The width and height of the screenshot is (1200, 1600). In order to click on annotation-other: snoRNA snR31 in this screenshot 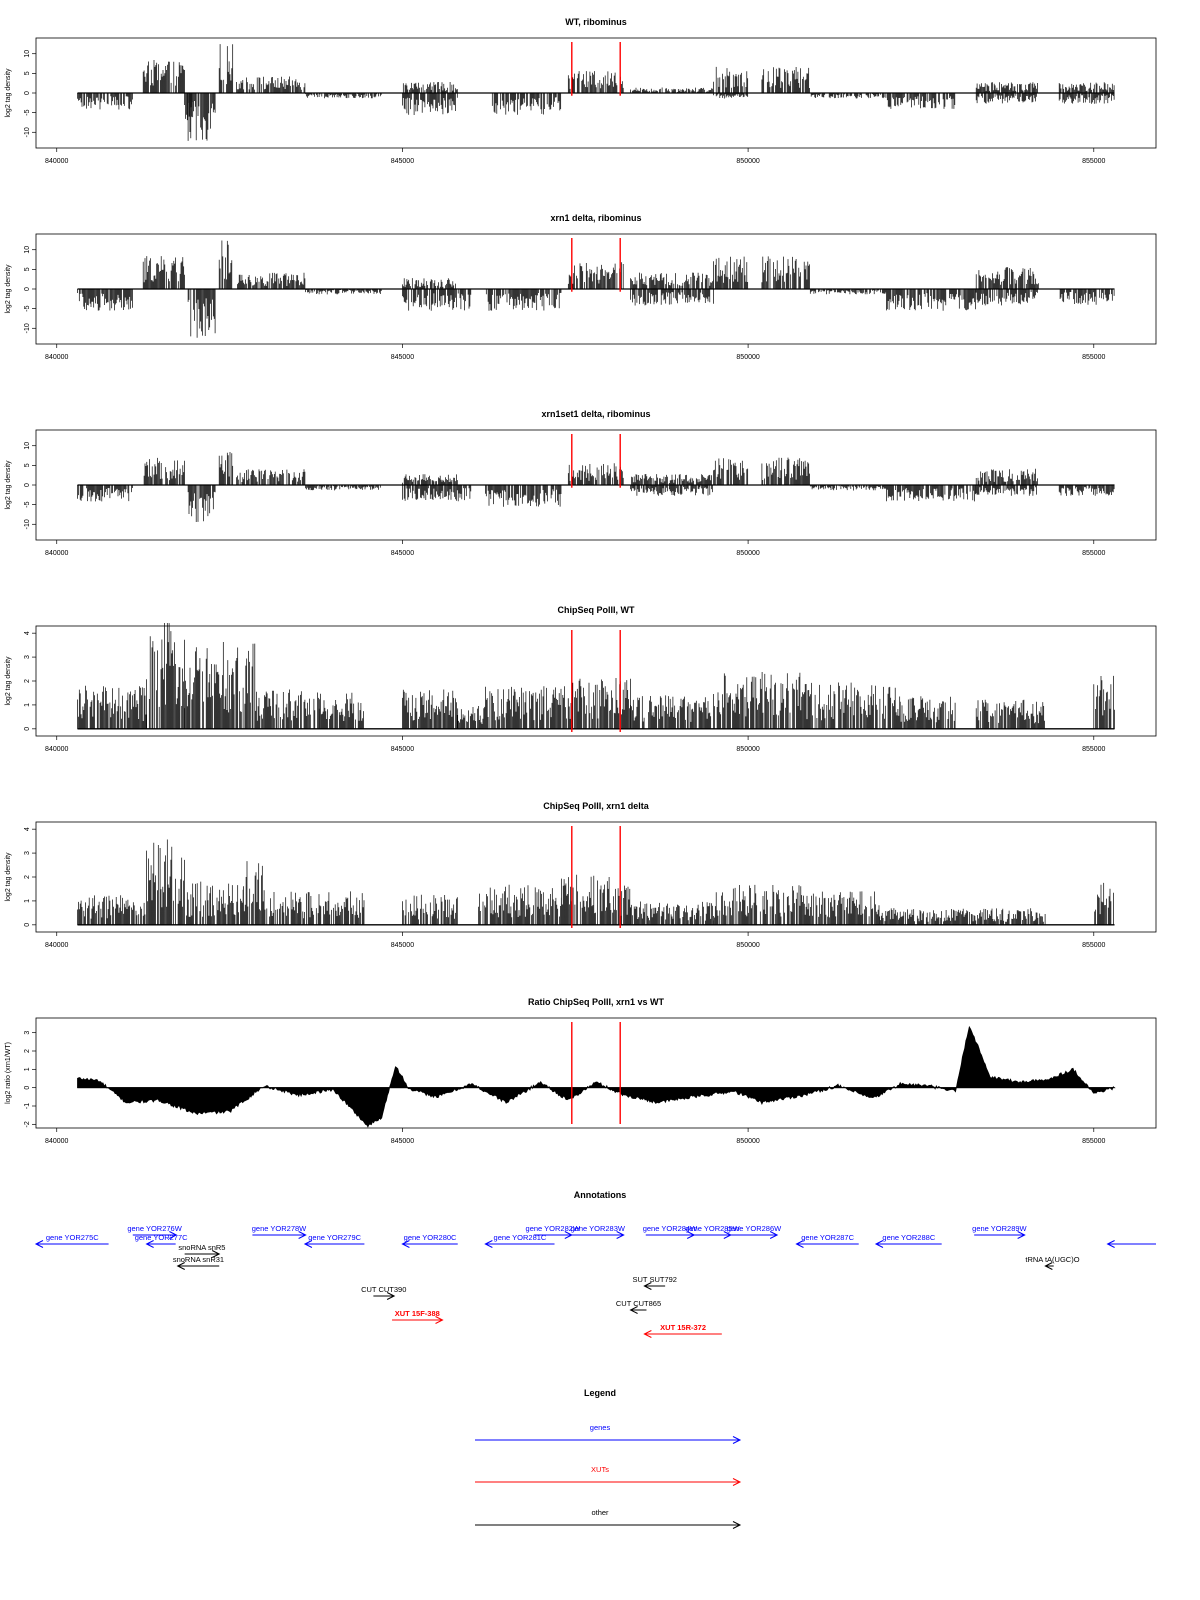, I will do `click(198, 1262)`.